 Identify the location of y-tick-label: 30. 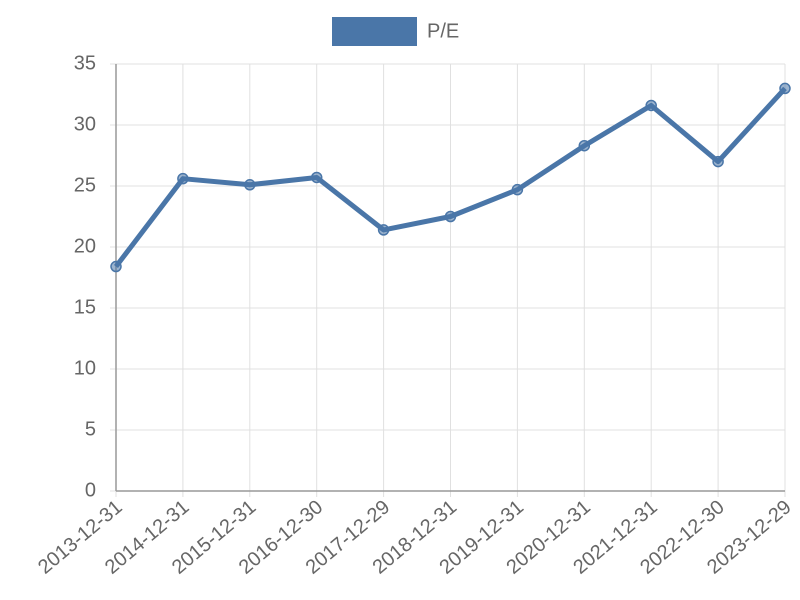
(85, 124).